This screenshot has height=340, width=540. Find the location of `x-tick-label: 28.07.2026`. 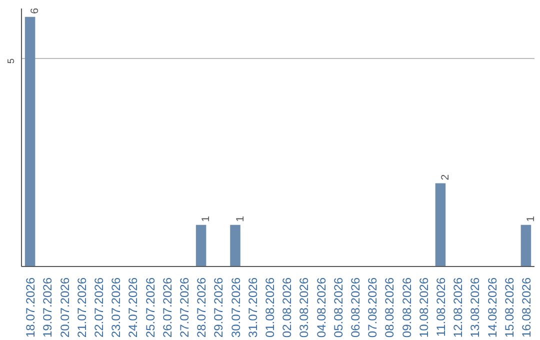

x-tick-label: 28.07.2026 is located at coordinates (201, 307).